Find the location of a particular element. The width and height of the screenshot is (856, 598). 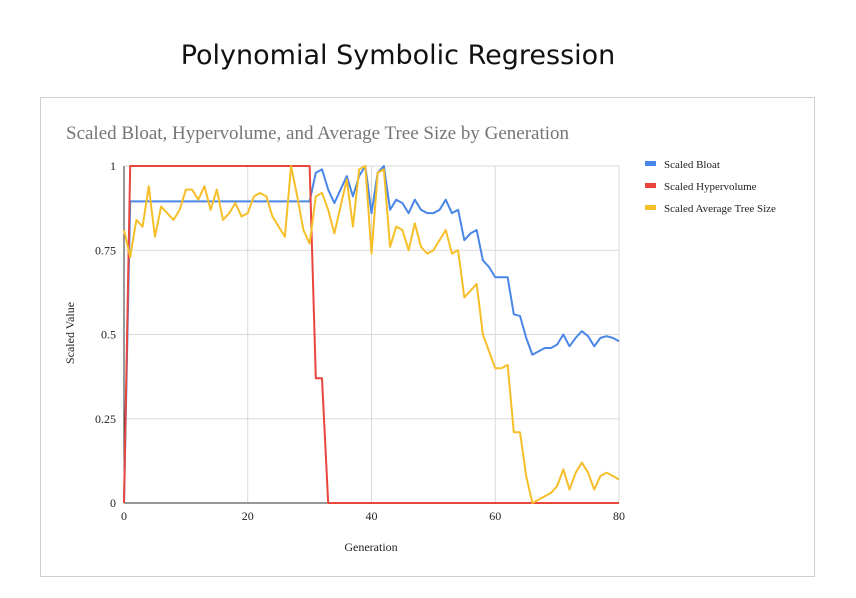

legend-label-scaled-hypervolume: Scaled Hypervolume is located at coordinates (710, 187).